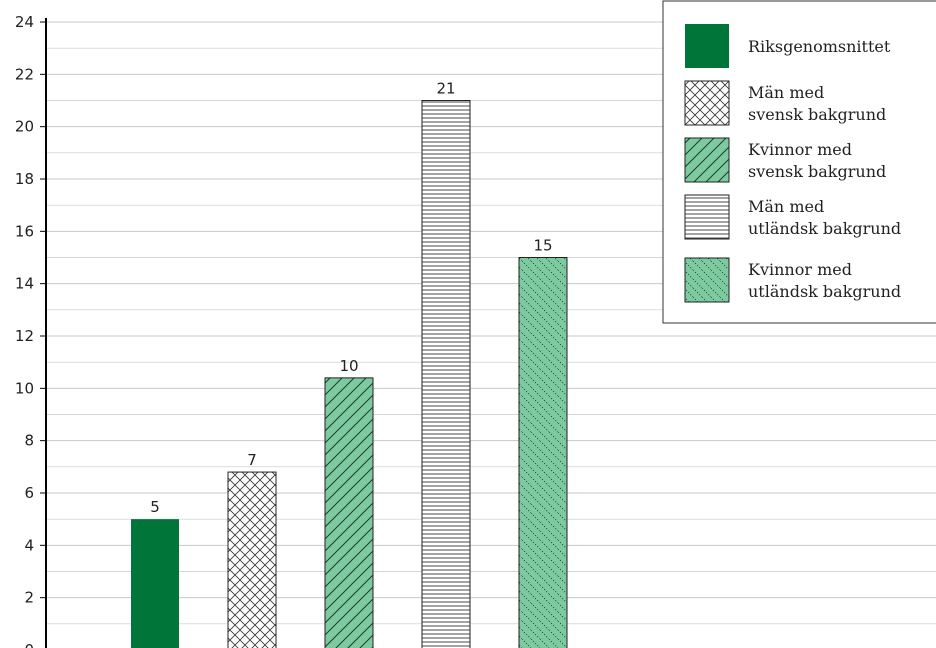  Describe the element at coordinates (824, 217) in the screenshot. I see `legend-label: Män med utländsk bakgrund` at that location.